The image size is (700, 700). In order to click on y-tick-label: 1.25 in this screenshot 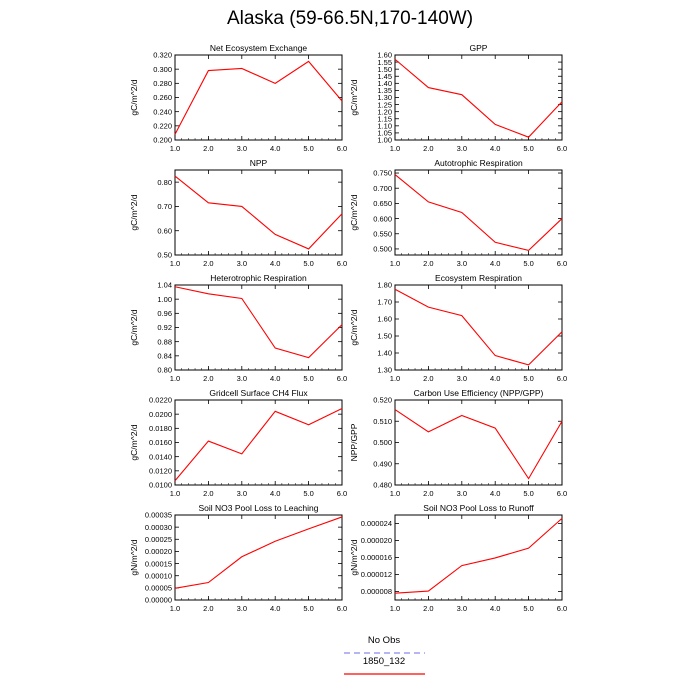, I will do `click(384, 104)`.